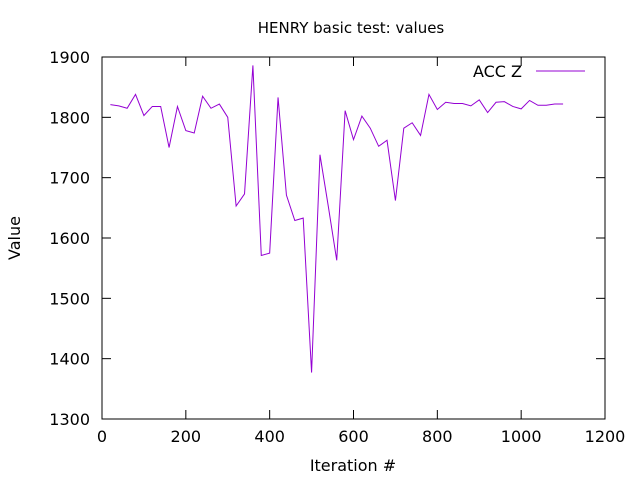 The image size is (640, 480). I want to click on legend: ACC Z, so click(529, 71).